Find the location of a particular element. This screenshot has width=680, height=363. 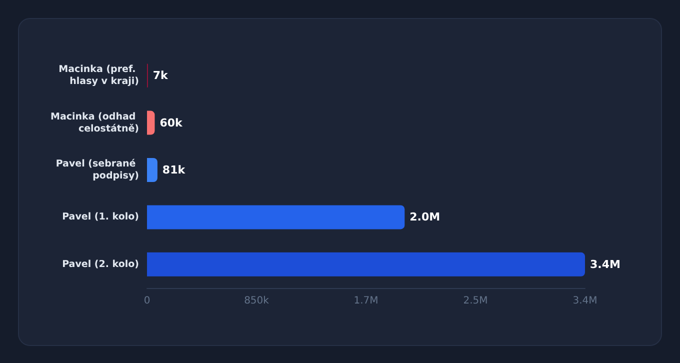

data-label: 2.0M is located at coordinates (425, 217).